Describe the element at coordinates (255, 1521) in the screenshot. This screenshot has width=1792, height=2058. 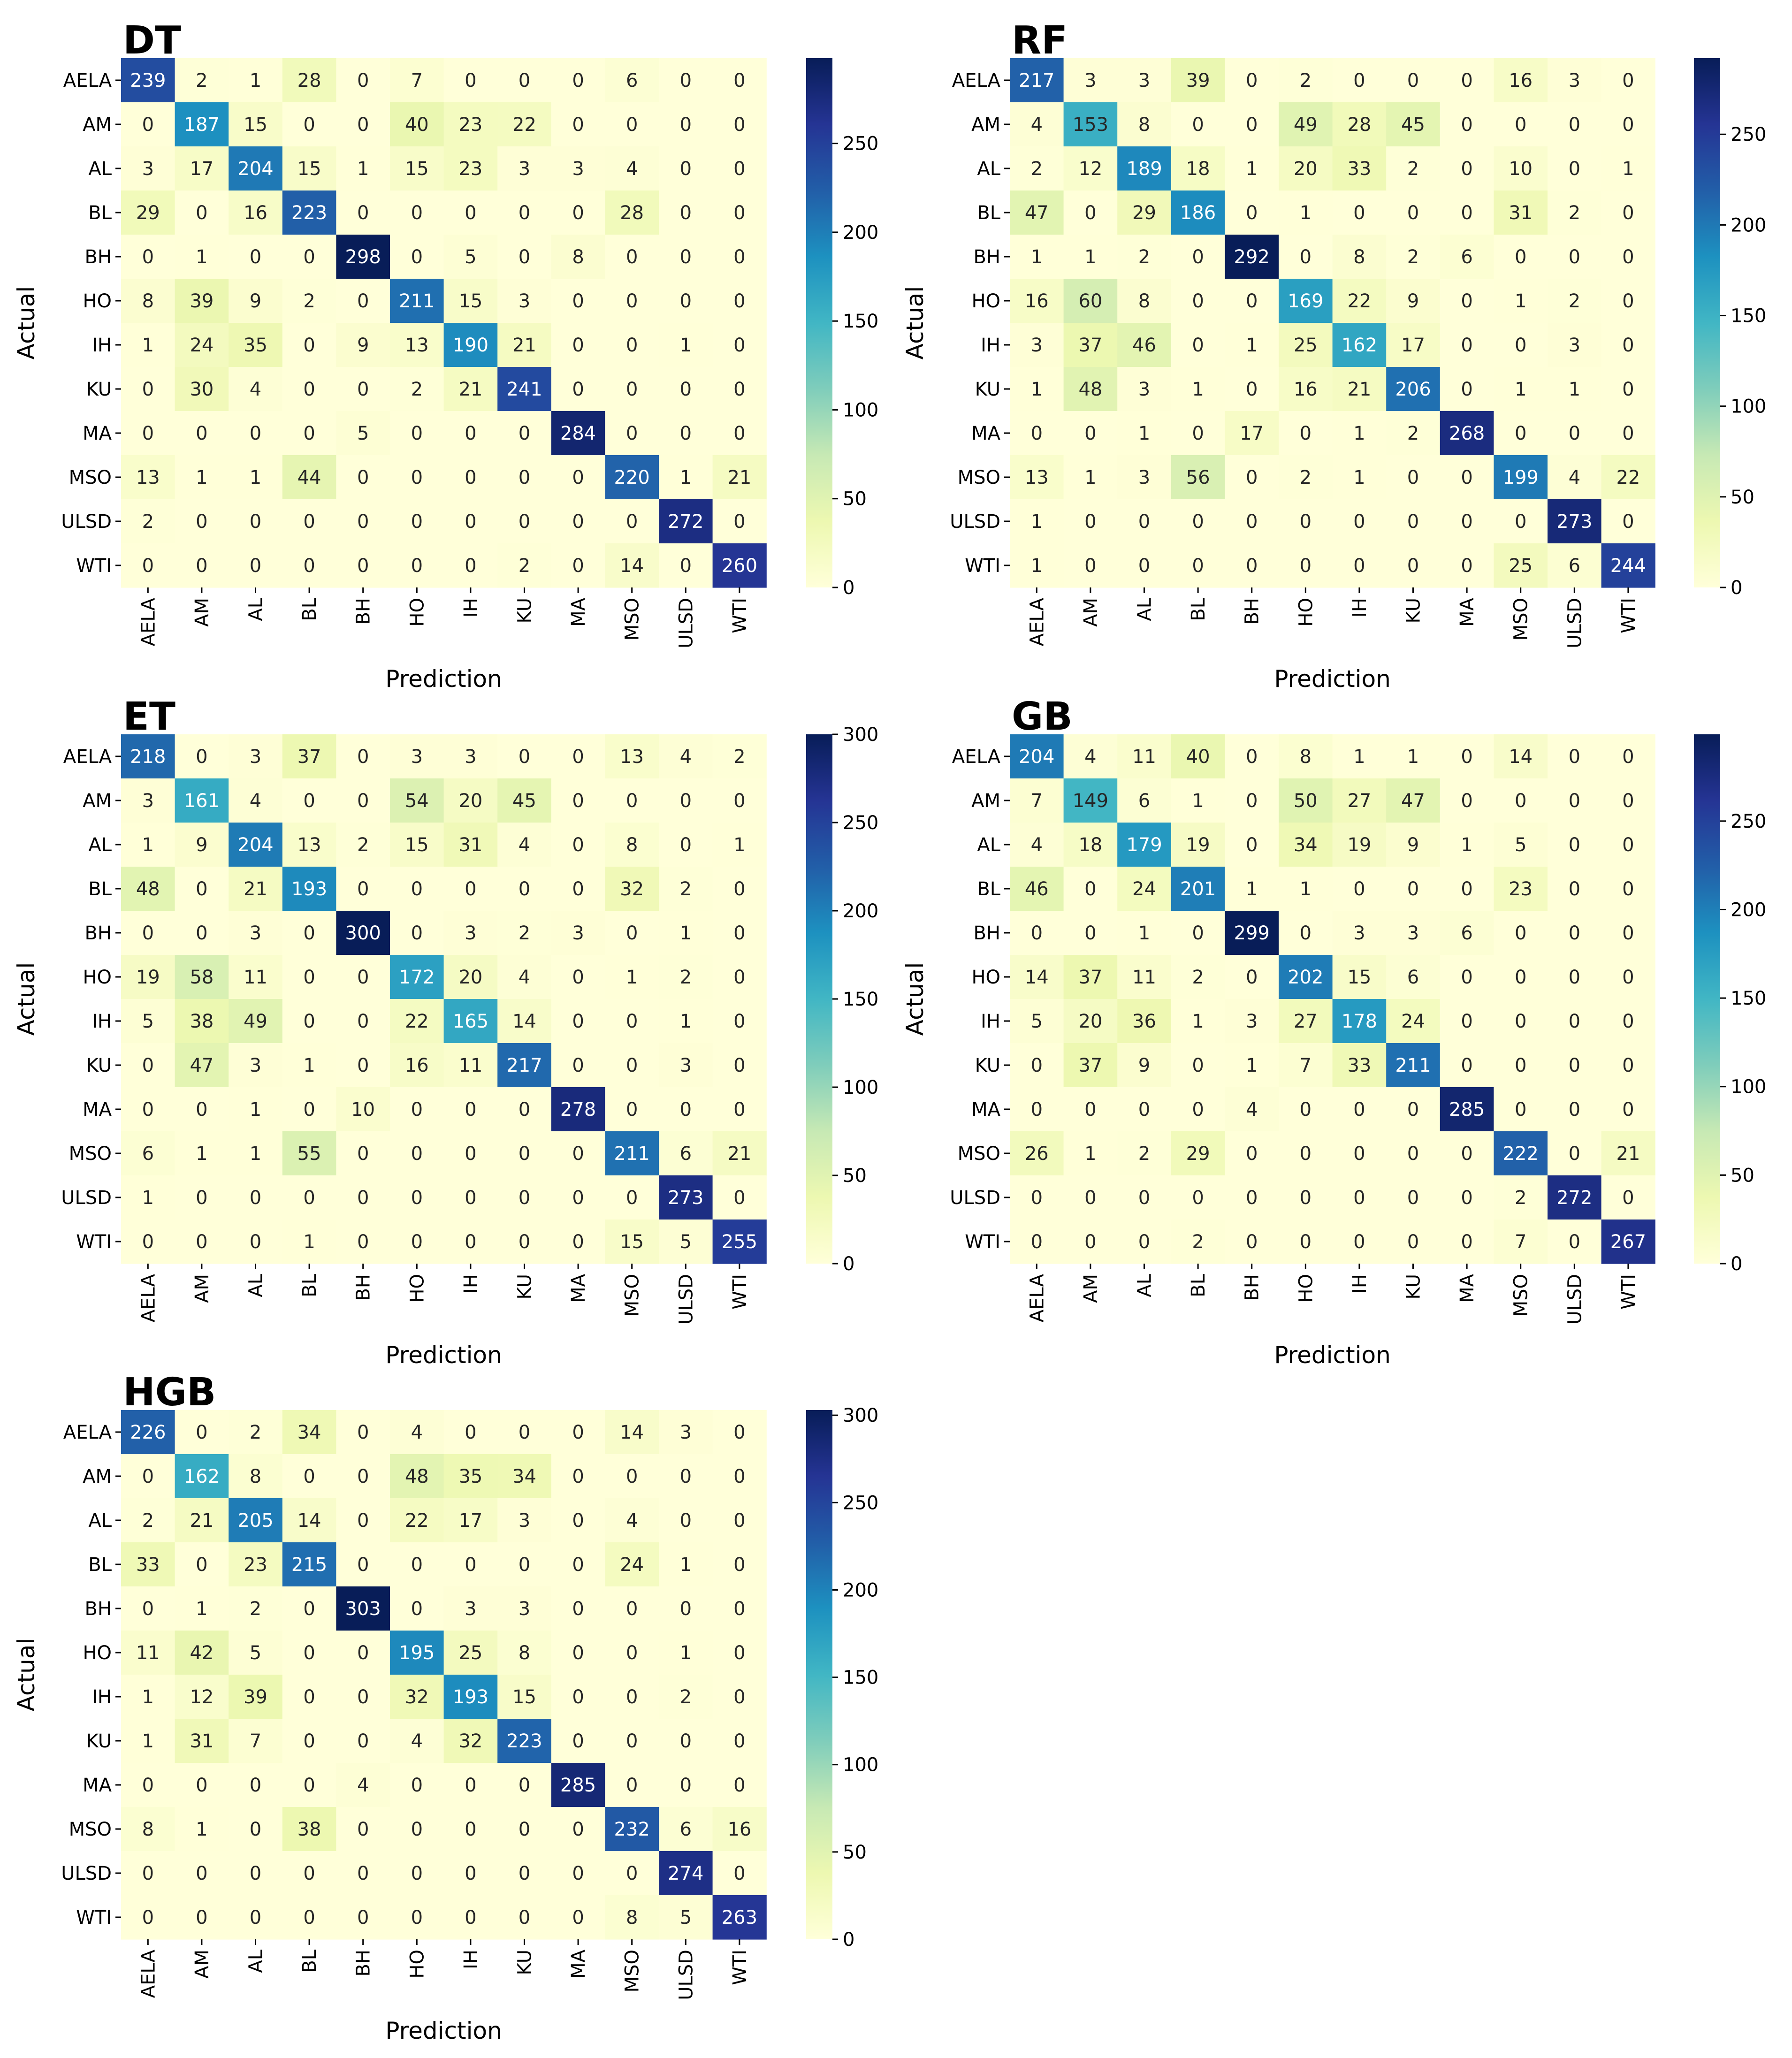
I see `cell-value-label: 205` at that location.